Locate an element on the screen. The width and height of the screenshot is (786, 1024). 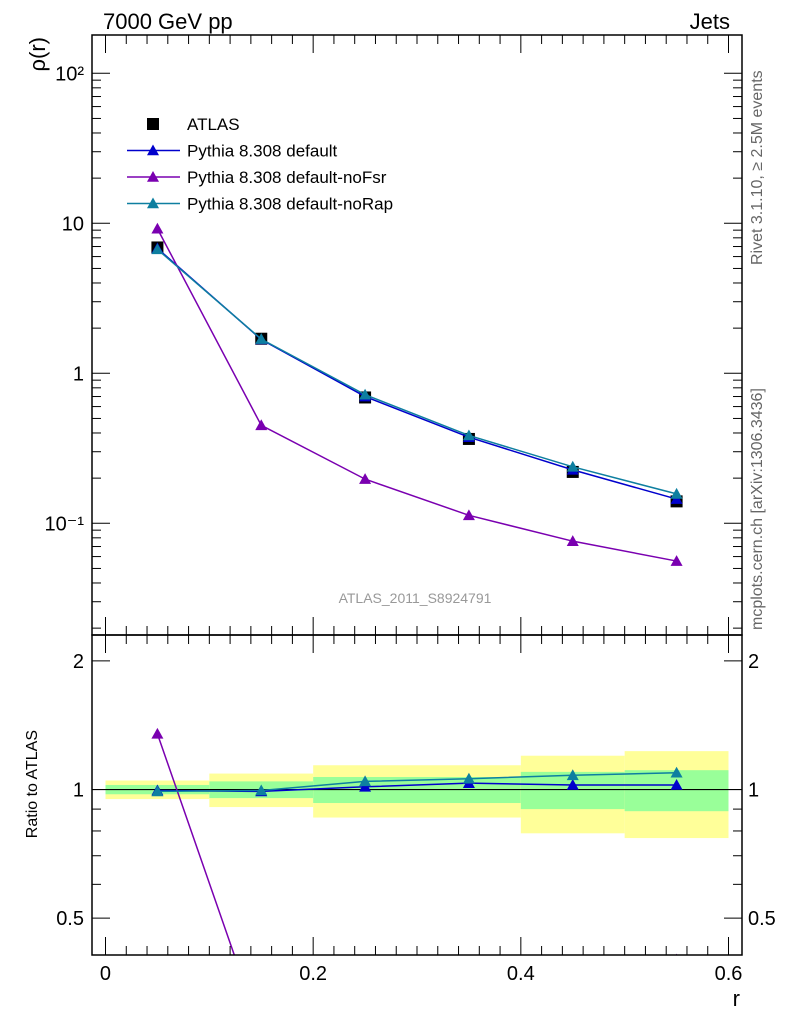
header-left: 7000 GeV pp is located at coordinates (168, 21).